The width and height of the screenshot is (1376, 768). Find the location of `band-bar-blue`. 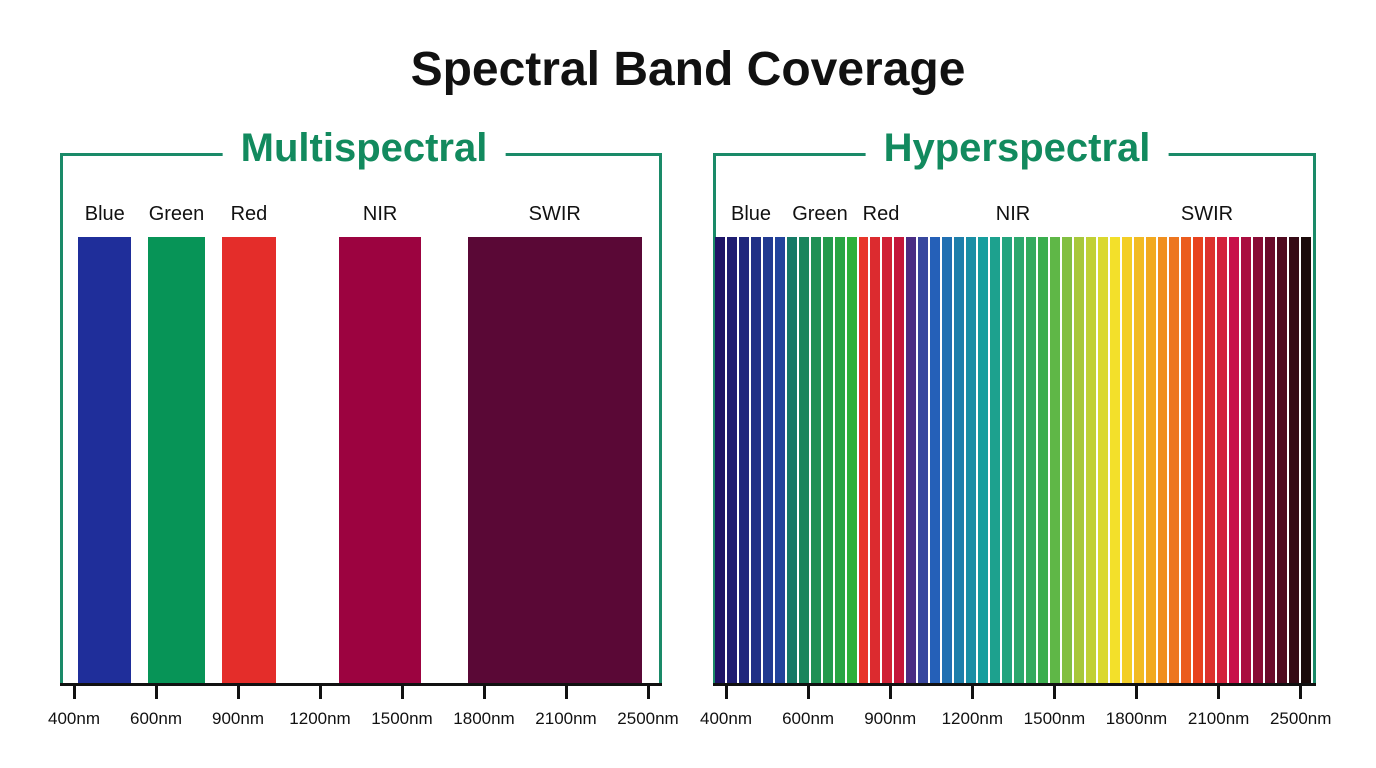

band-bar-blue is located at coordinates (105, 460).